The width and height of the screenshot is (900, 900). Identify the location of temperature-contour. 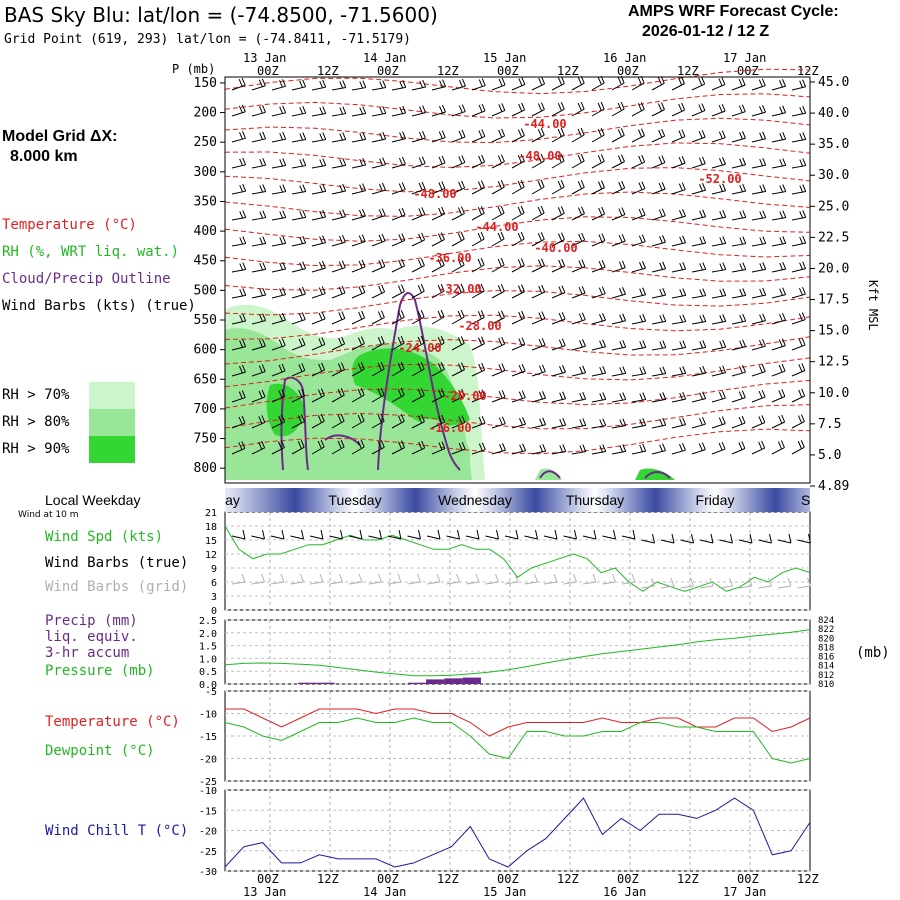
(517, 253).